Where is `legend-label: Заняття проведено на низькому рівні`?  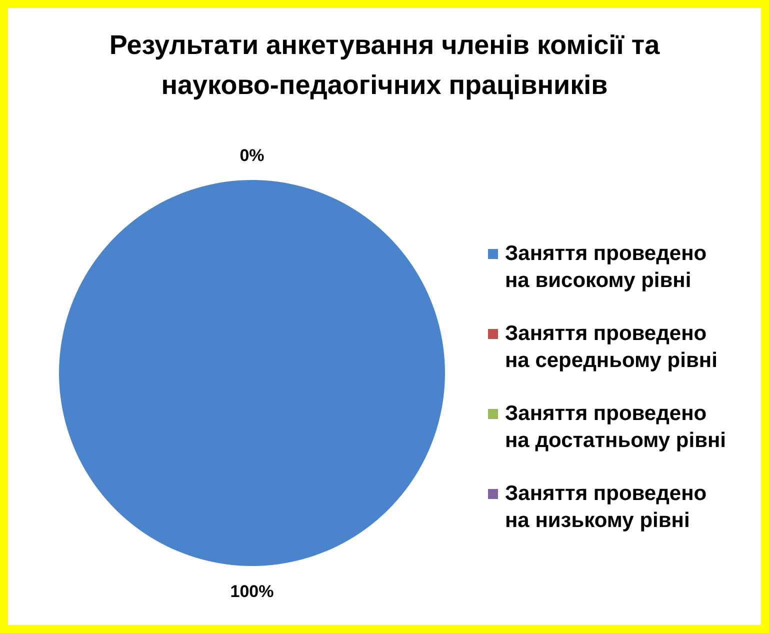 legend-label: Заняття проведено на низькому рівні is located at coordinates (606, 507).